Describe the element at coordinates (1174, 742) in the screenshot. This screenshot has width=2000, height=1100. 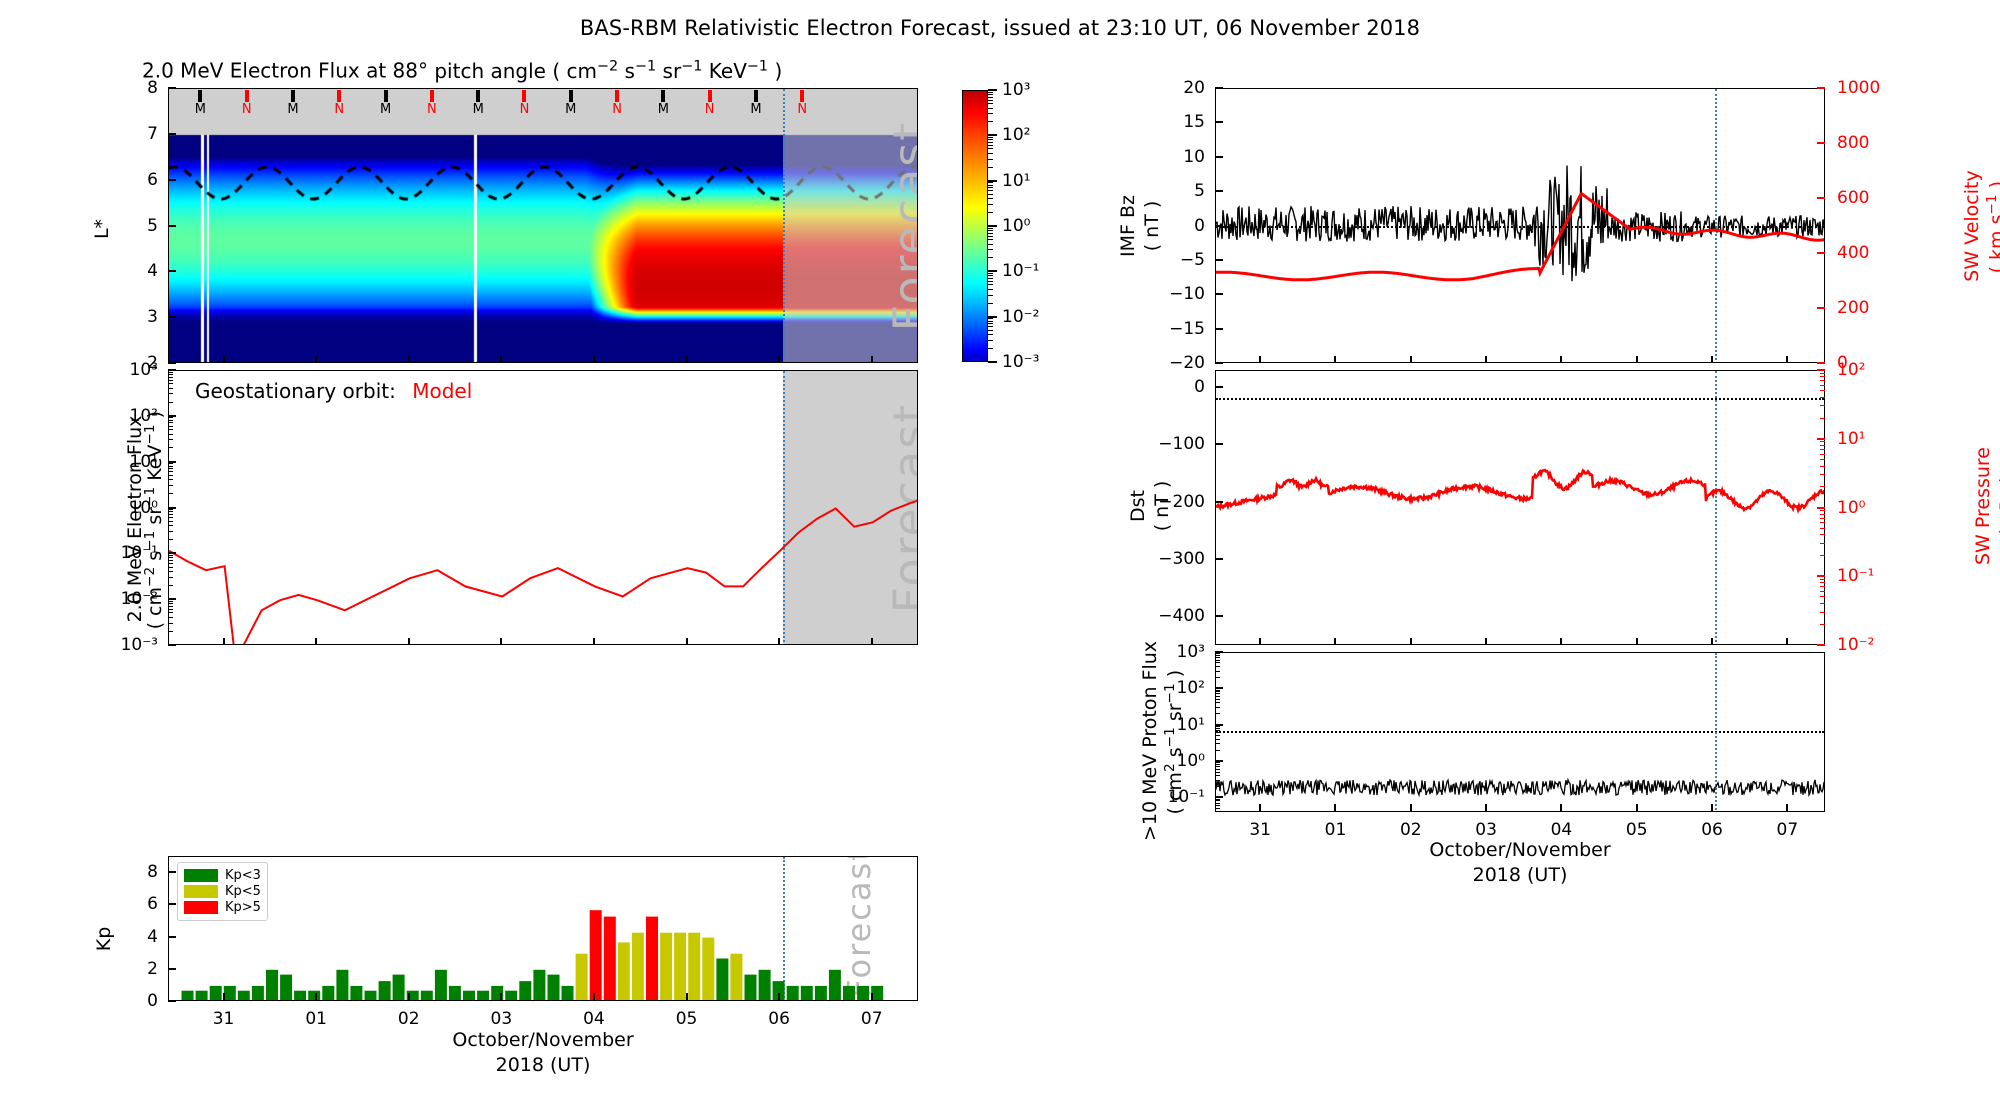
I see `proton-ylabel-line2: ( cm2 s−1 sr−1 )` at that location.